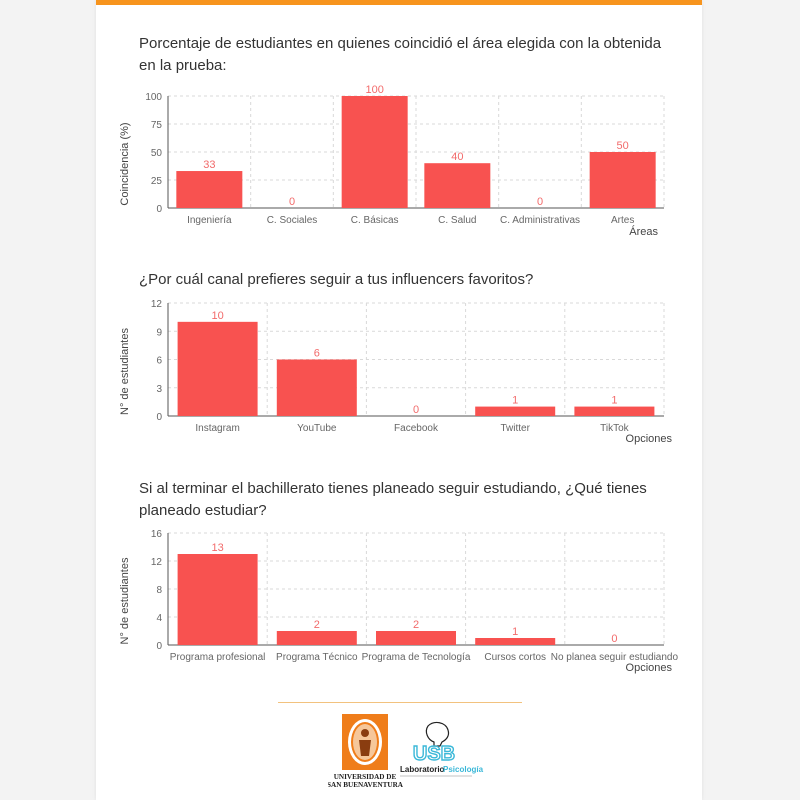  What do you see at coordinates (434, 754) in the screenshot?
I see `lab-usb-letters: USB` at bounding box center [434, 754].